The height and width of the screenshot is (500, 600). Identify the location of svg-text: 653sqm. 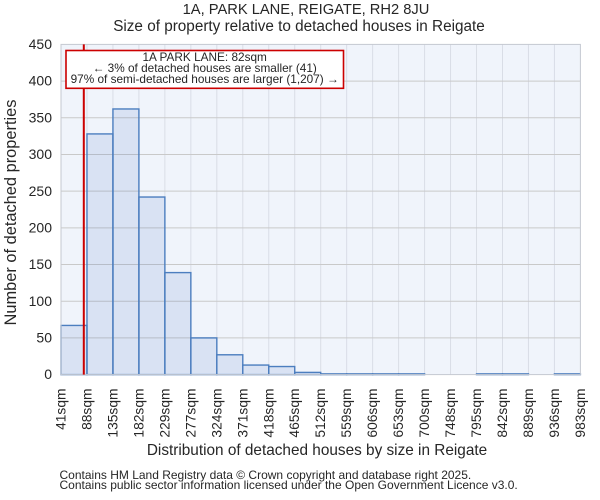
(398, 413).